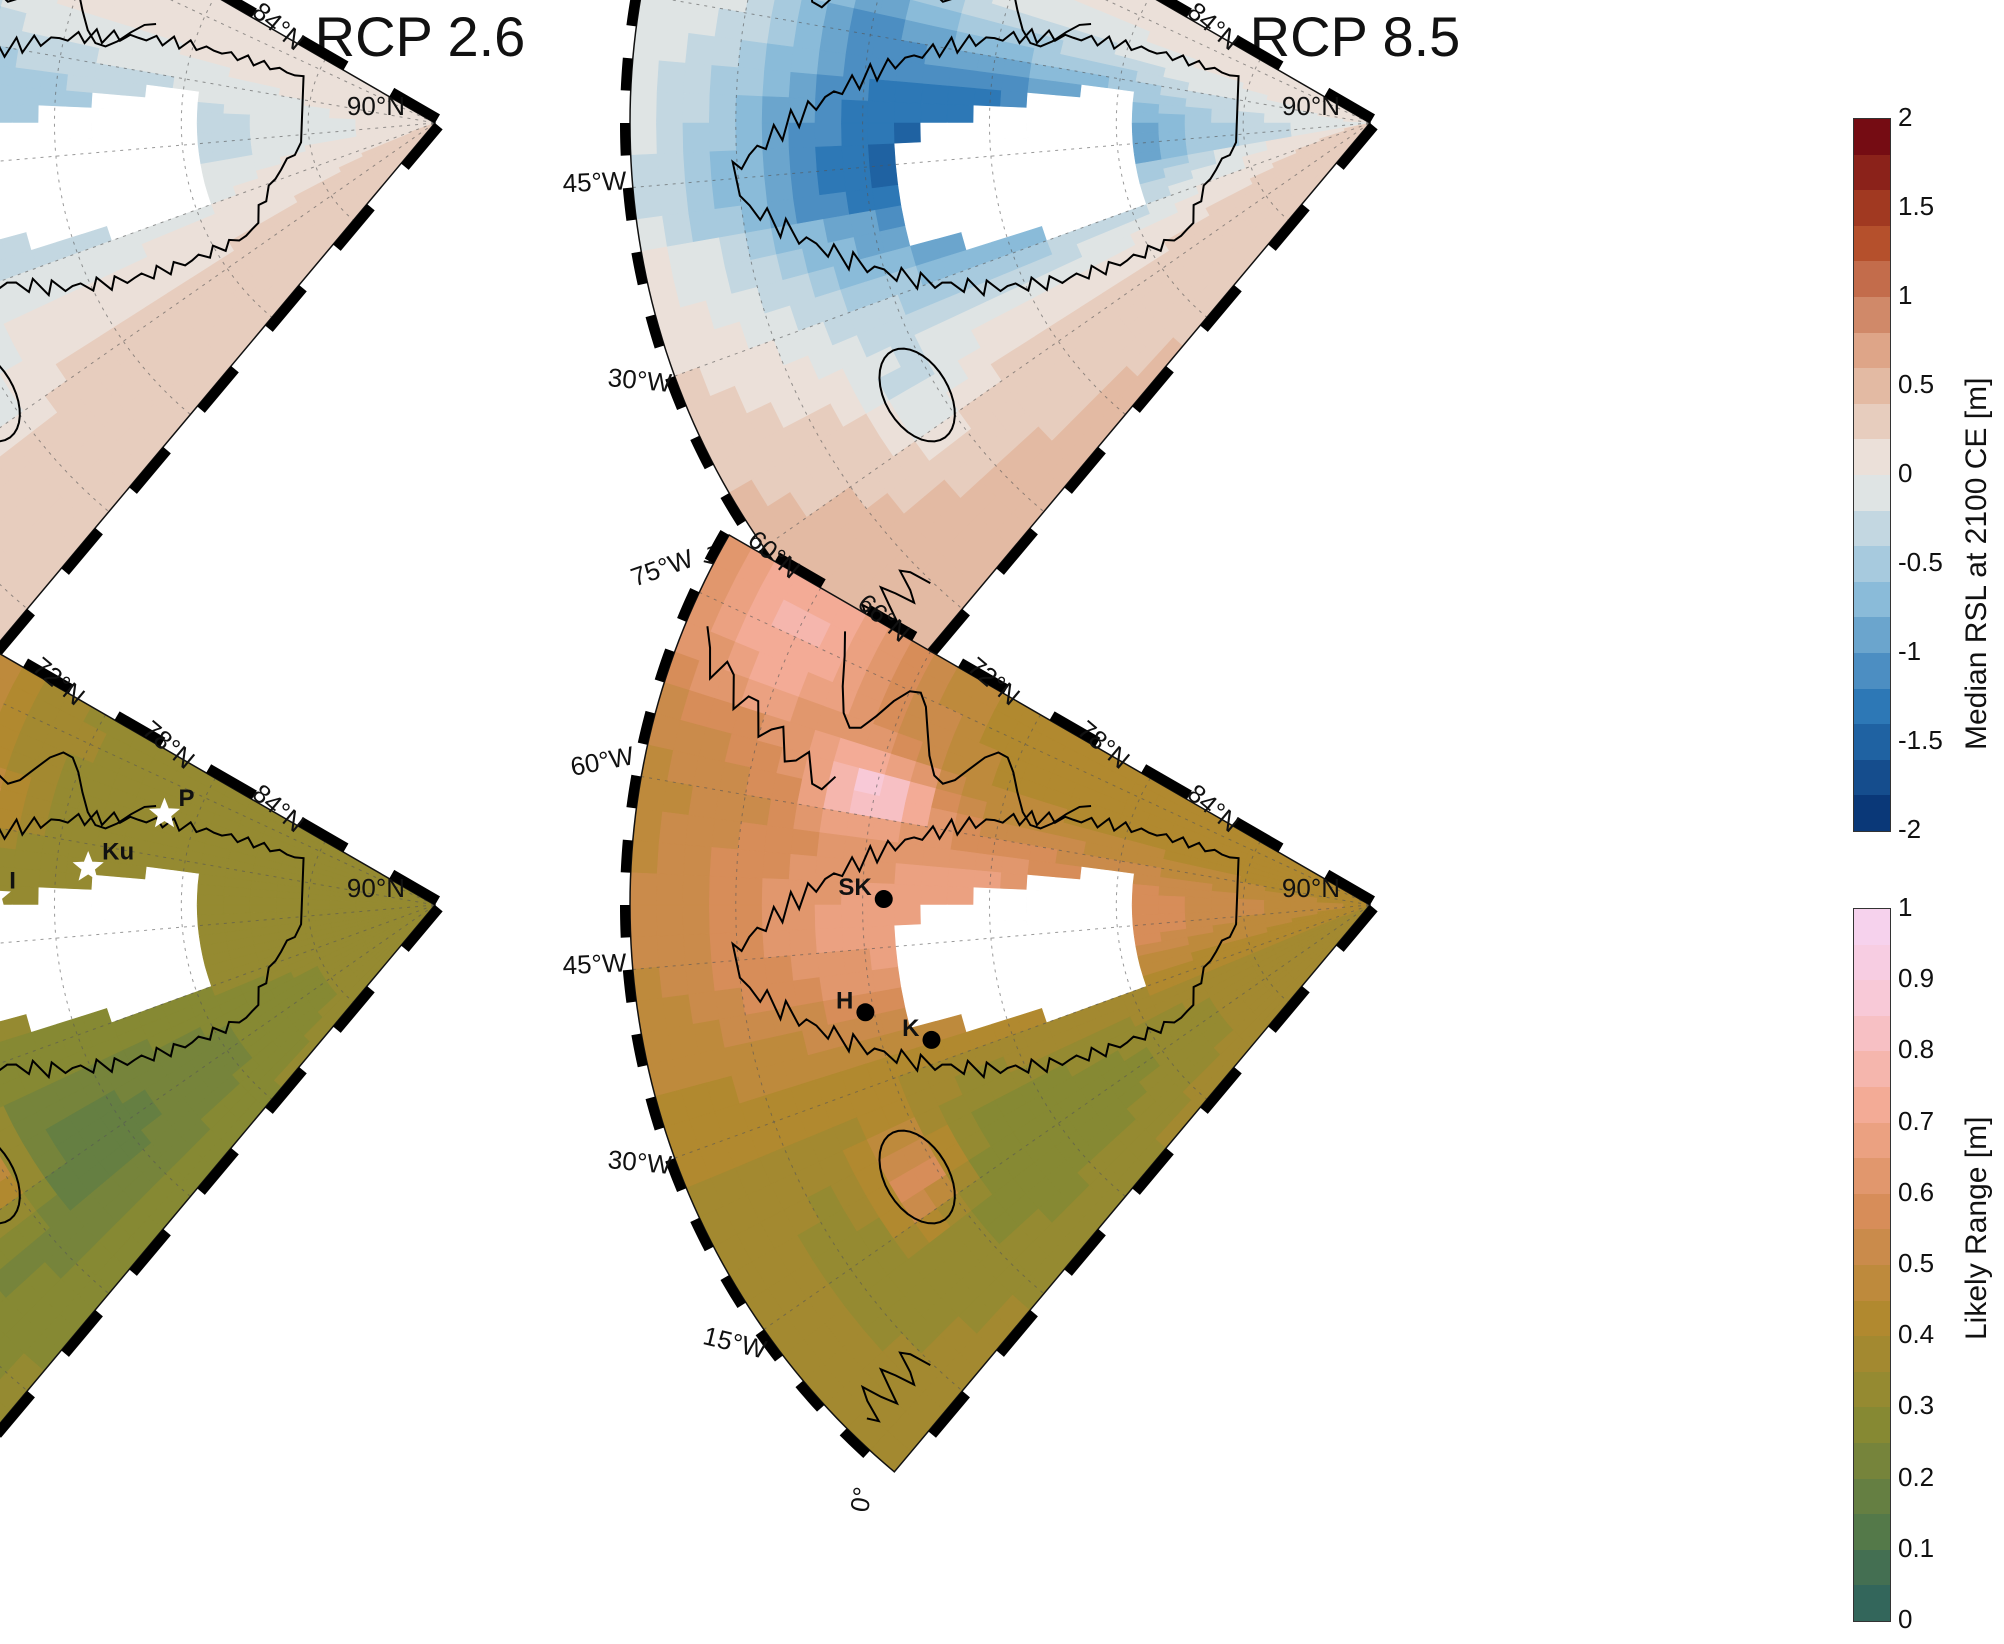 This screenshot has width=2004, height=1644. What do you see at coordinates (1920, 562) in the screenshot?
I see `colorbar-tick-label: -0.5` at bounding box center [1920, 562].